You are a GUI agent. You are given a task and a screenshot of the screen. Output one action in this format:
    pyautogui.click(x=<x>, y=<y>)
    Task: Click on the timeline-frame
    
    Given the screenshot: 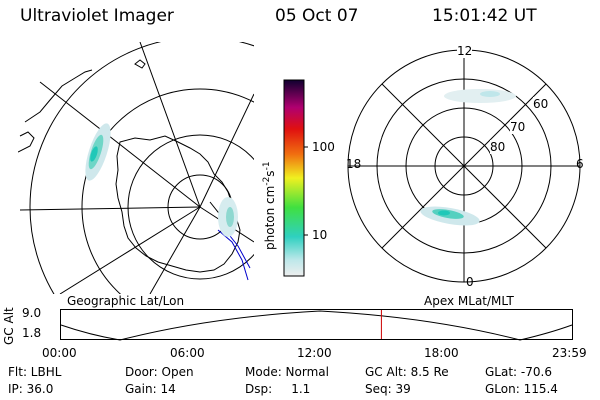 What is the action you would take?
    pyautogui.click(x=316, y=324)
    